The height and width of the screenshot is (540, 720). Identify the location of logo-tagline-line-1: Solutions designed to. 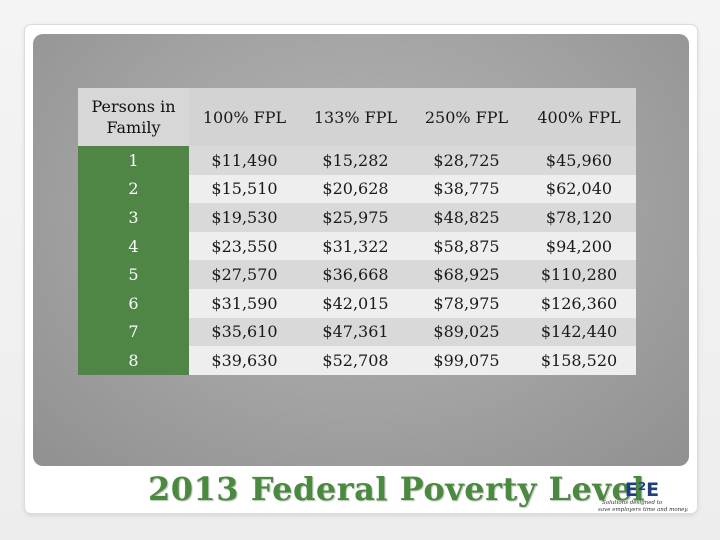
(632, 503).